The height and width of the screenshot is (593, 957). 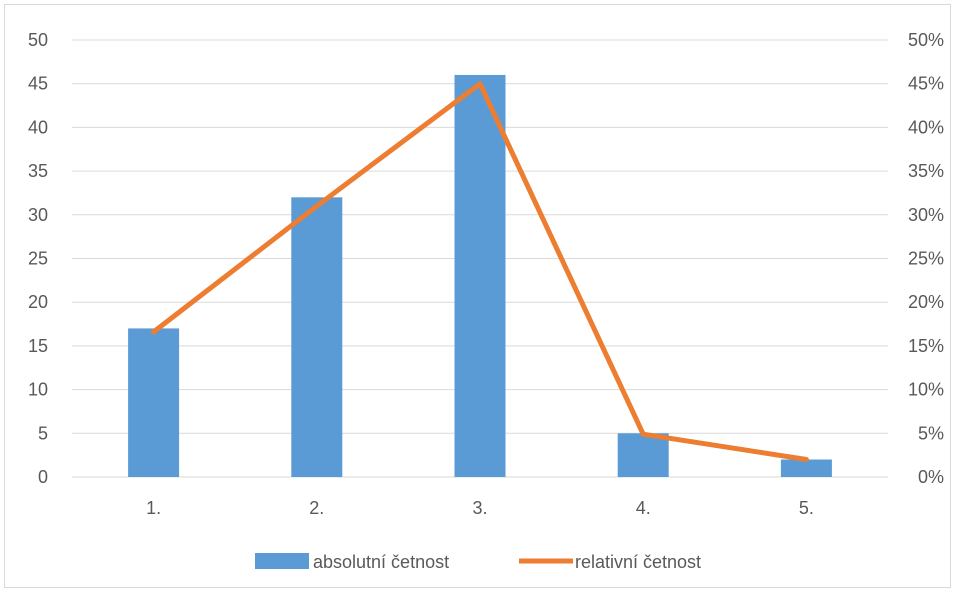 What do you see at coordinates (38, 302) in the screenshot?
I see `left-tick-label: 20` at bounding box center [38, 302].